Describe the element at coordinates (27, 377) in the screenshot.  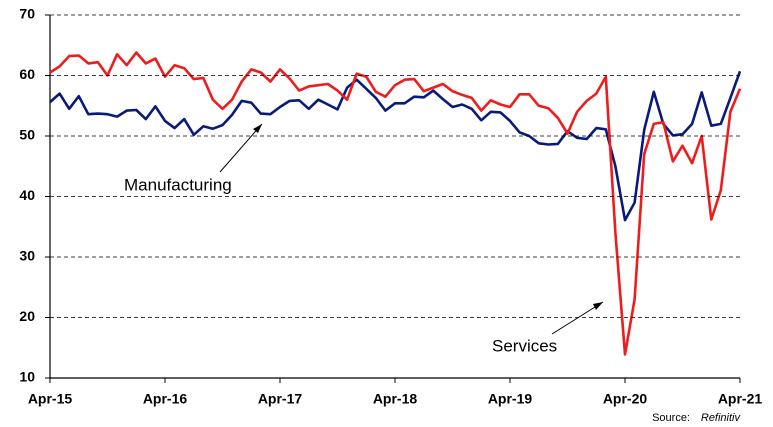
I see `y-tick-label: 10` at that location.